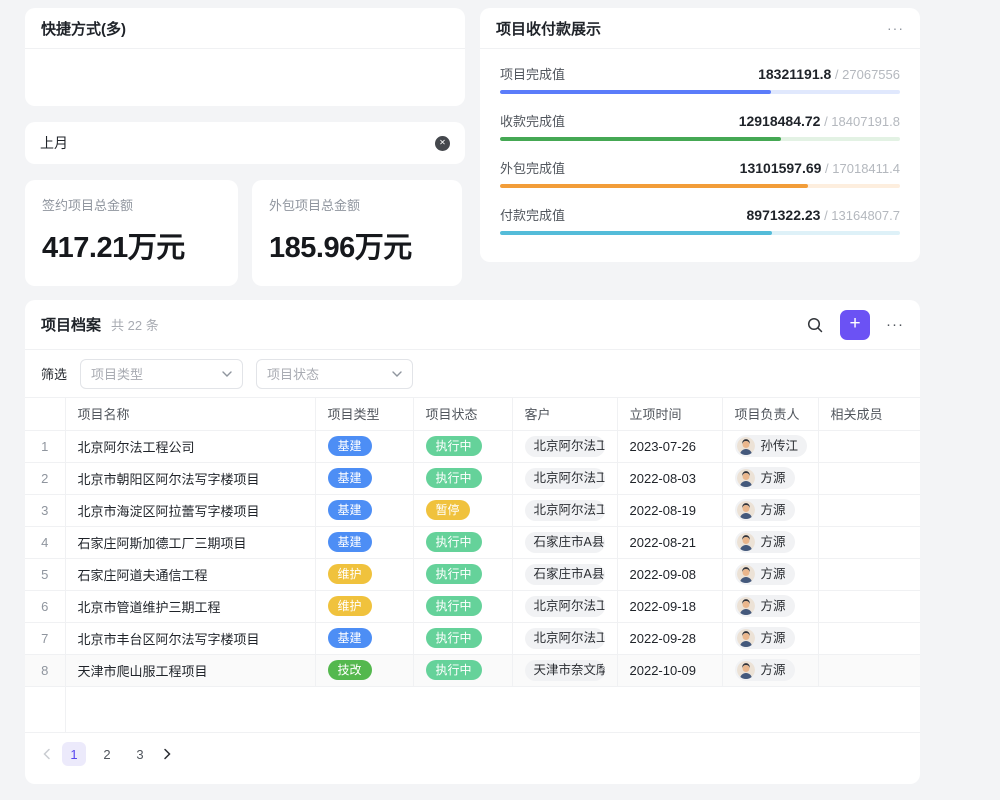 This screenshot has height=800, width=1000. What do you see at coordinates (869, 414) in the screenshot?
I see `col-header: 相关成员` at bounding box center [869, 414].